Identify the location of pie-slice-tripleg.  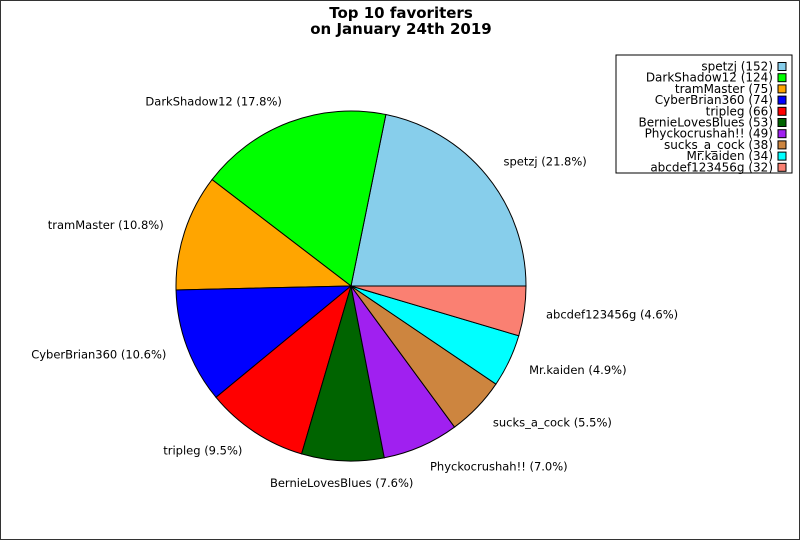
(283, 369).